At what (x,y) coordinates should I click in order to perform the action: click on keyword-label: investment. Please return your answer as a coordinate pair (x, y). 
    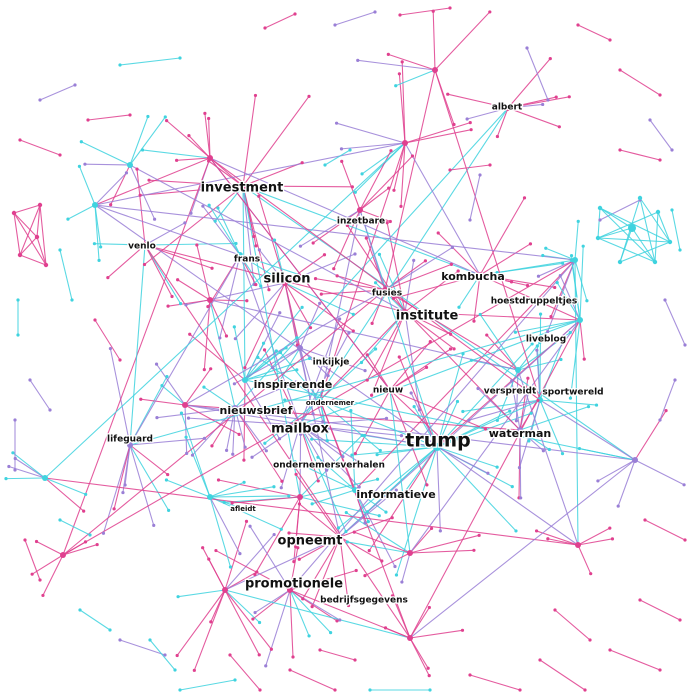
    Looking at the image, I should click on (242, 188).